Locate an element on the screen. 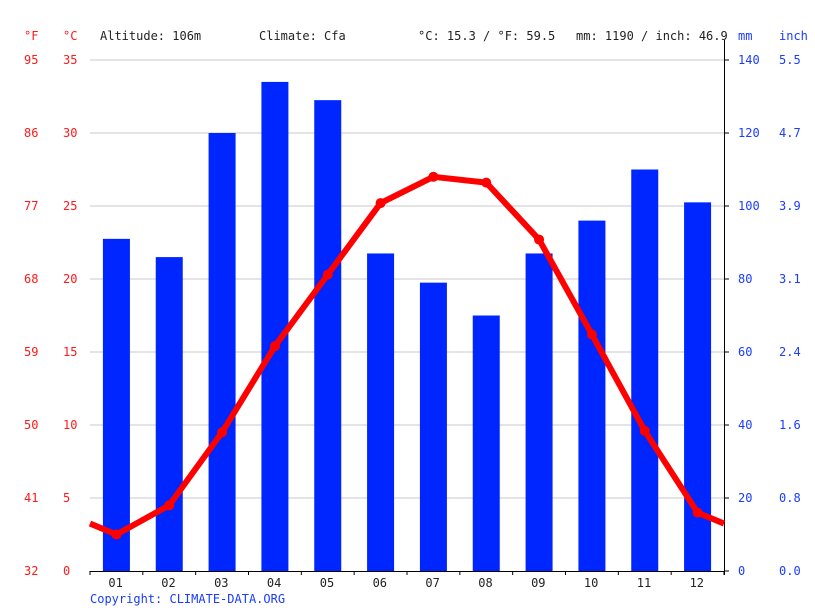 The image size is (815, 611). mm-tick: 100 is located at coordinates (749, 206).